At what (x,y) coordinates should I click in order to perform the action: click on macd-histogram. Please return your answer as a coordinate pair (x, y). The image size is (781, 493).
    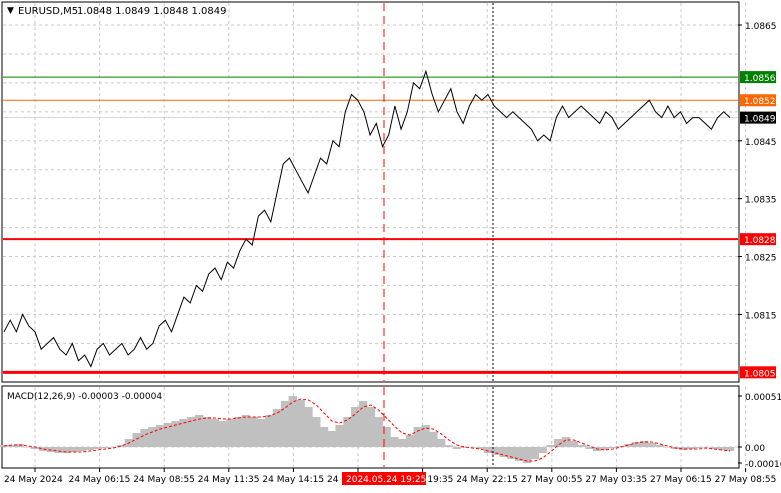
    Looking at the image, I should click on (367, 429).